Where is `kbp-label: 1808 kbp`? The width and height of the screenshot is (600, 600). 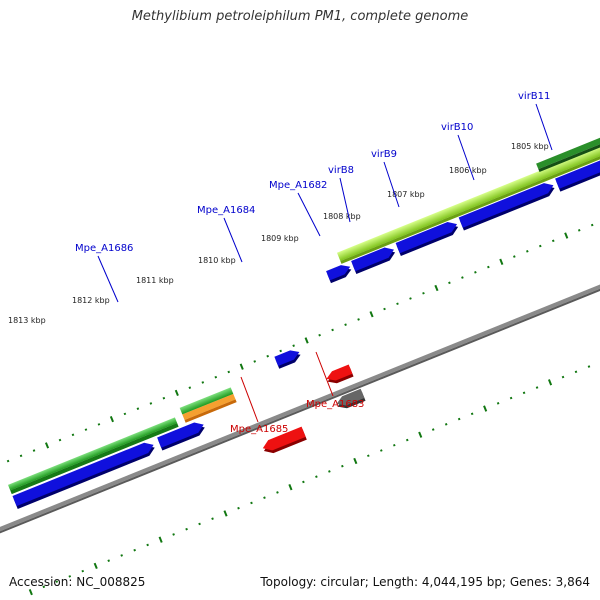 kbp-label: 1808 kbp is located at coordinates (342, 216).